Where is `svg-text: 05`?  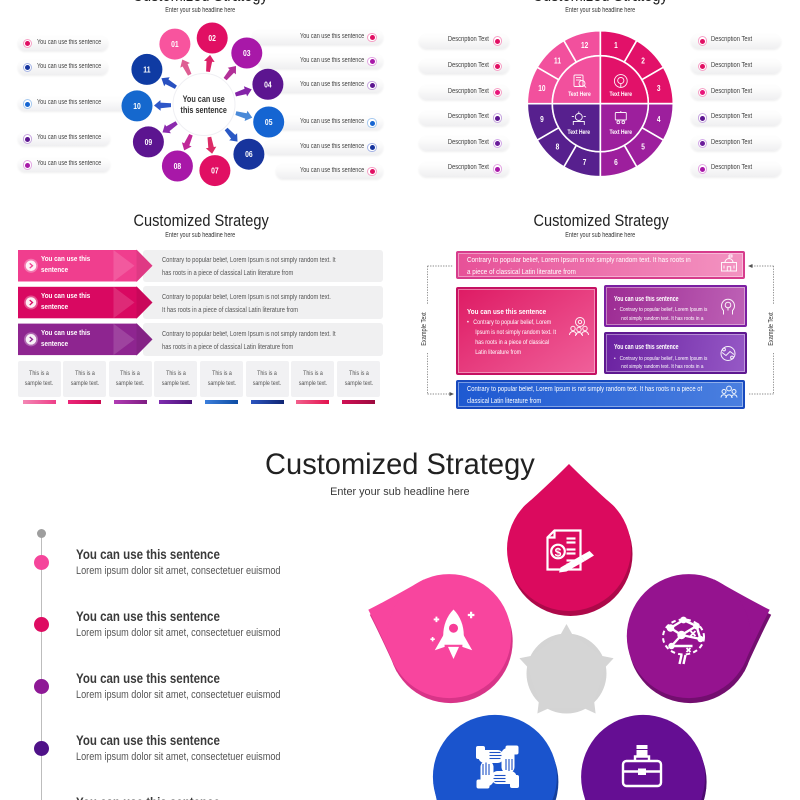
svg-text: 05 is located at coordinates (269, 122).